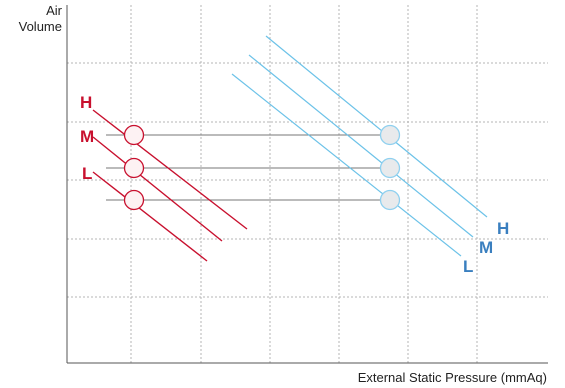  I want to click on left-speed-label-h: H, so click(86, 102).